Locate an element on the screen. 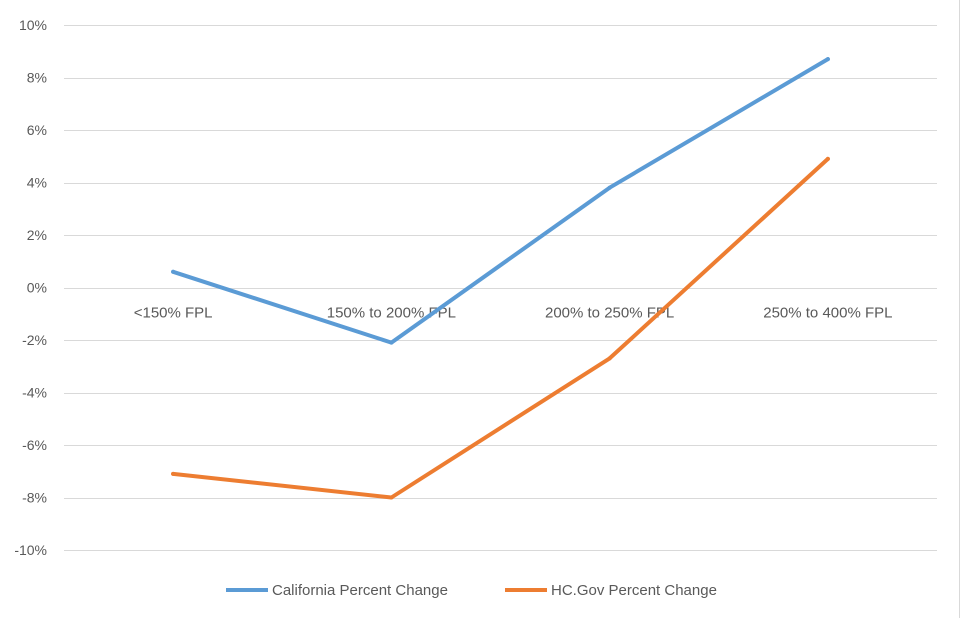 The image size is (961, 623). y-tick-label: 2% is located at coordinates (37, 235).